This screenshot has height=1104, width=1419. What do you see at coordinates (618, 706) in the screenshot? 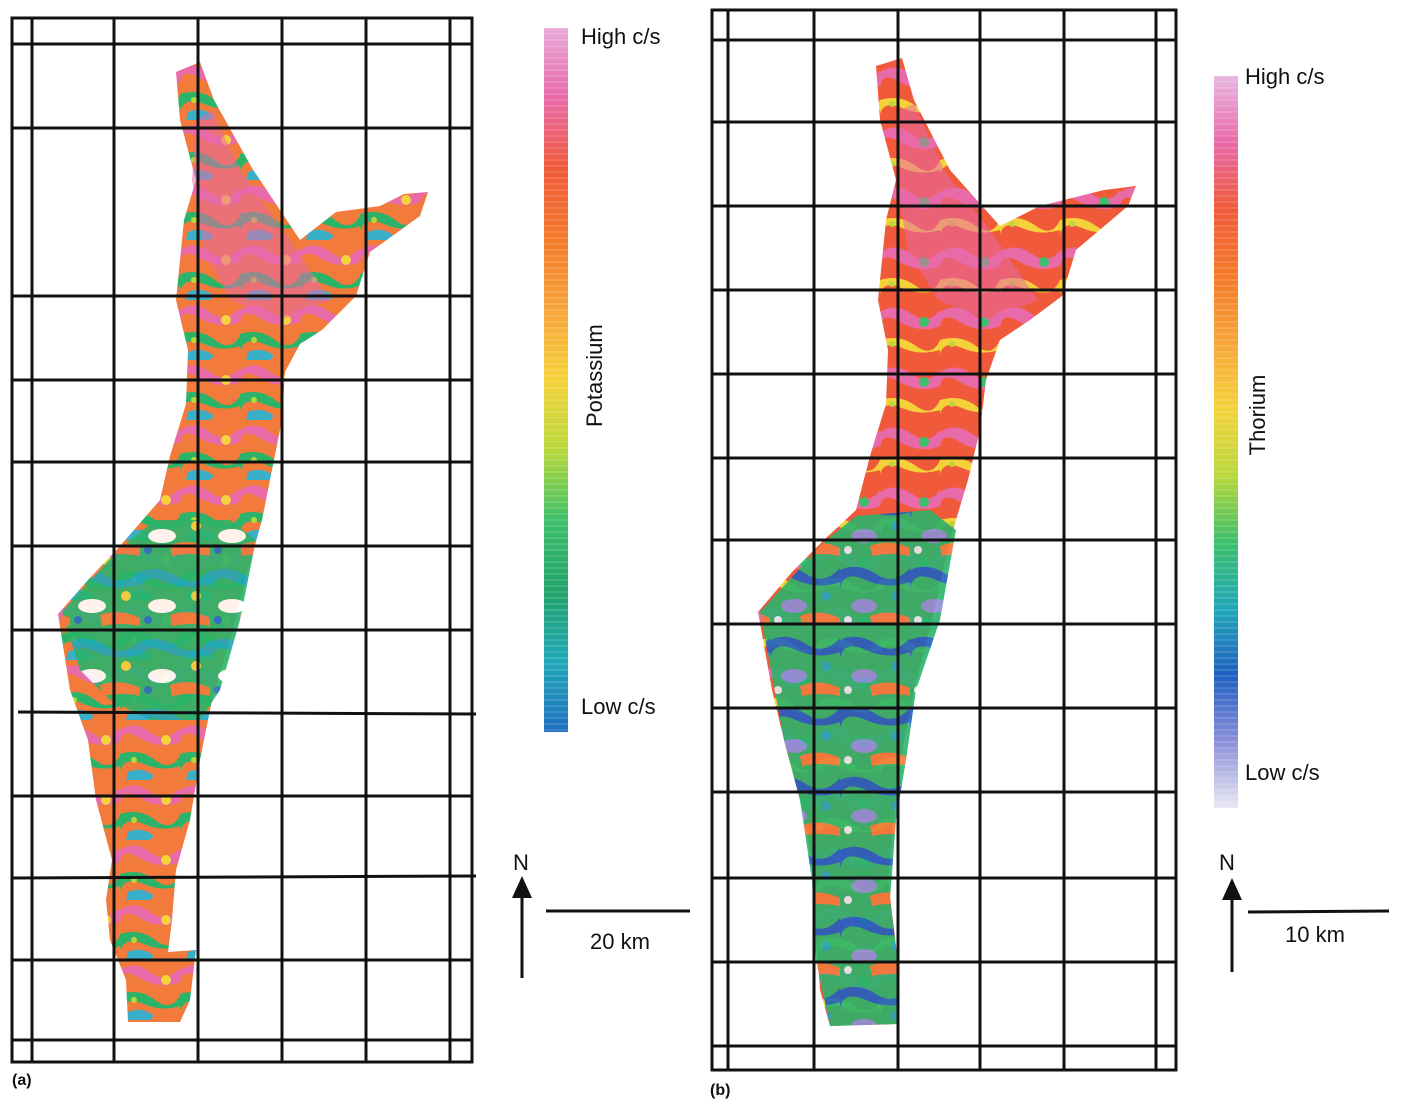
I see `potassium-low-label: Low c/s` at bounding box center [618, 706].